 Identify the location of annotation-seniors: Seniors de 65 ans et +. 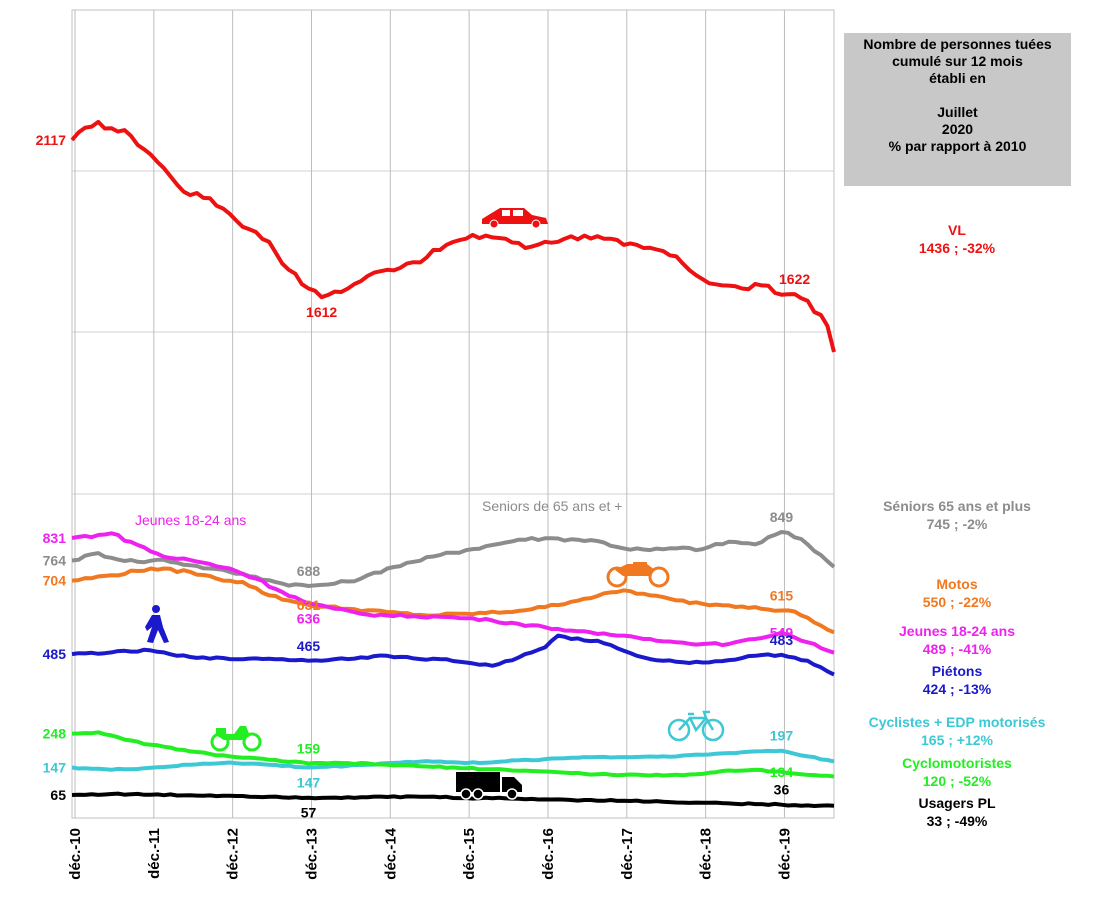
(552, 506).